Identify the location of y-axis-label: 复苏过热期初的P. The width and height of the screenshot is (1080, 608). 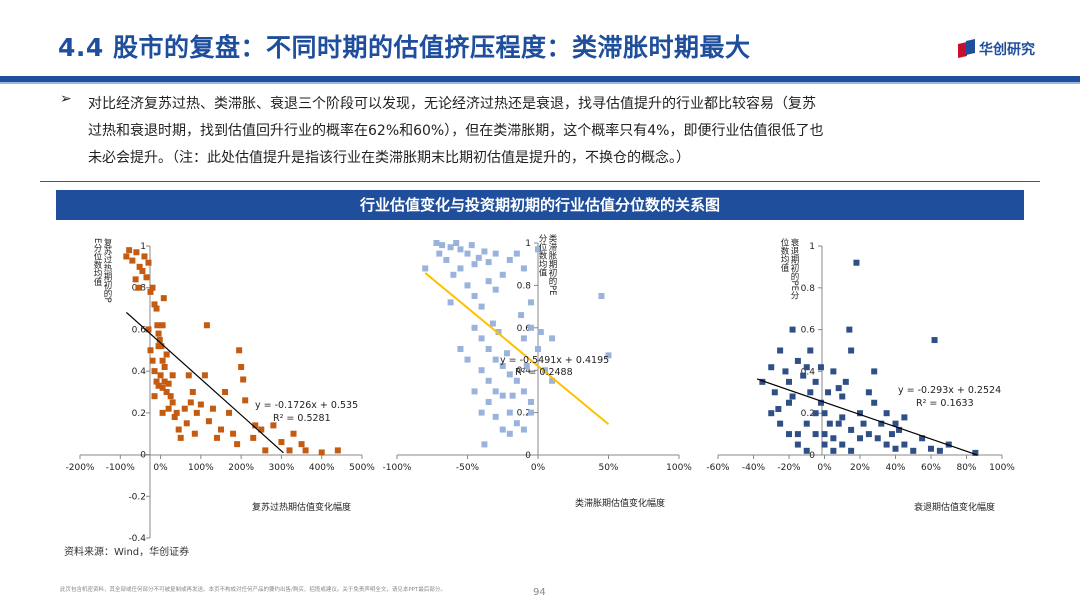
(107, 269).